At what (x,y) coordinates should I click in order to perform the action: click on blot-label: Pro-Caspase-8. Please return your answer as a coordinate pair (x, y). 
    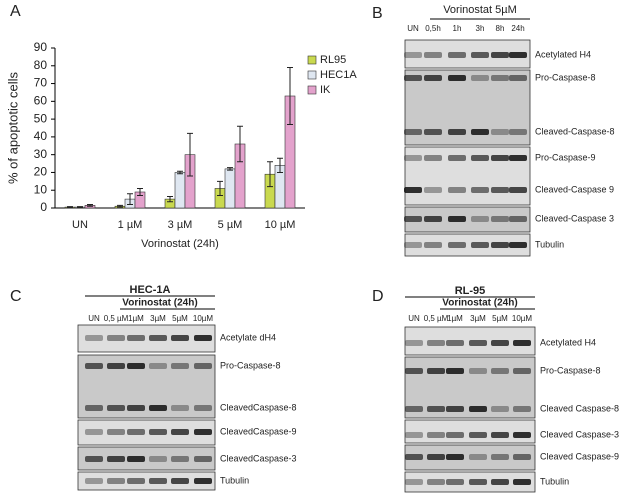
    Looking at the image, I should click on (570, 370).